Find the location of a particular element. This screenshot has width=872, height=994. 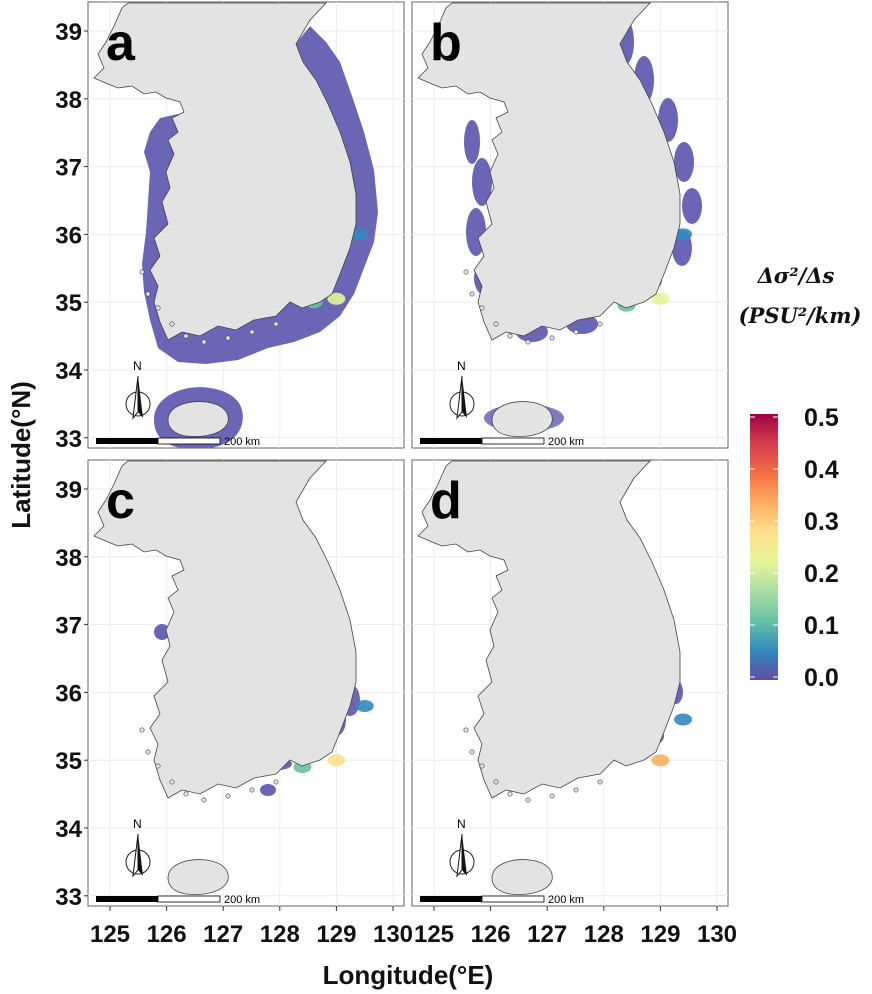

x-axis-title: Longitude(°E) is located at coordinates (408, 975).